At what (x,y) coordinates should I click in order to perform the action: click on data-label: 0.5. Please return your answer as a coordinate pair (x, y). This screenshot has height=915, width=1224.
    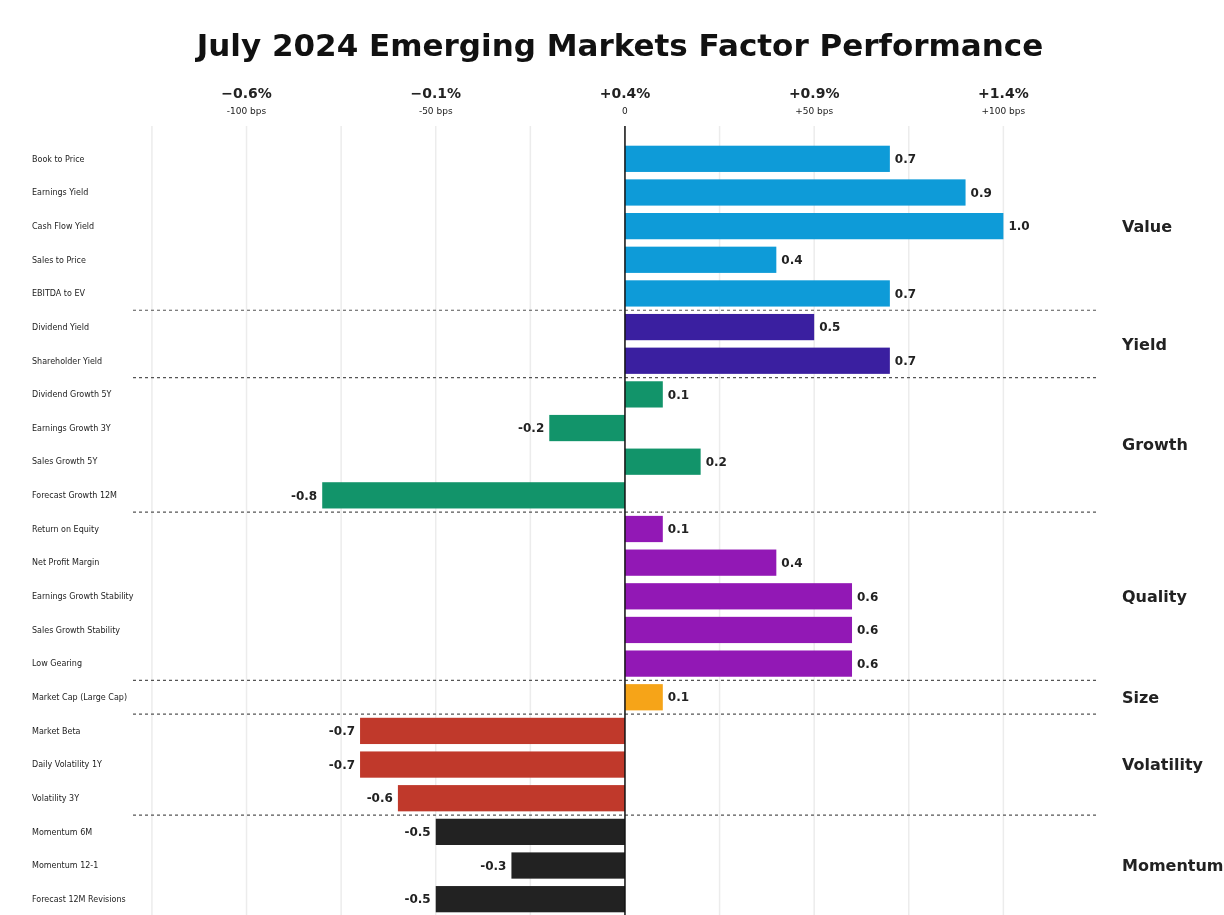
    Looking at the image, I should click on (830, 327).